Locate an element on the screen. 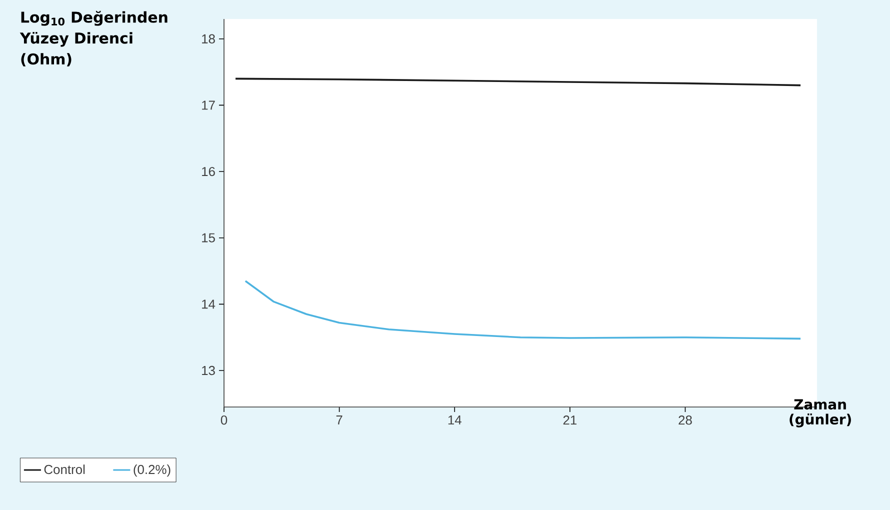 The width and height of the screenshot is (890, 510). y-tick-label: 15 is located at coordinates (208, 237).